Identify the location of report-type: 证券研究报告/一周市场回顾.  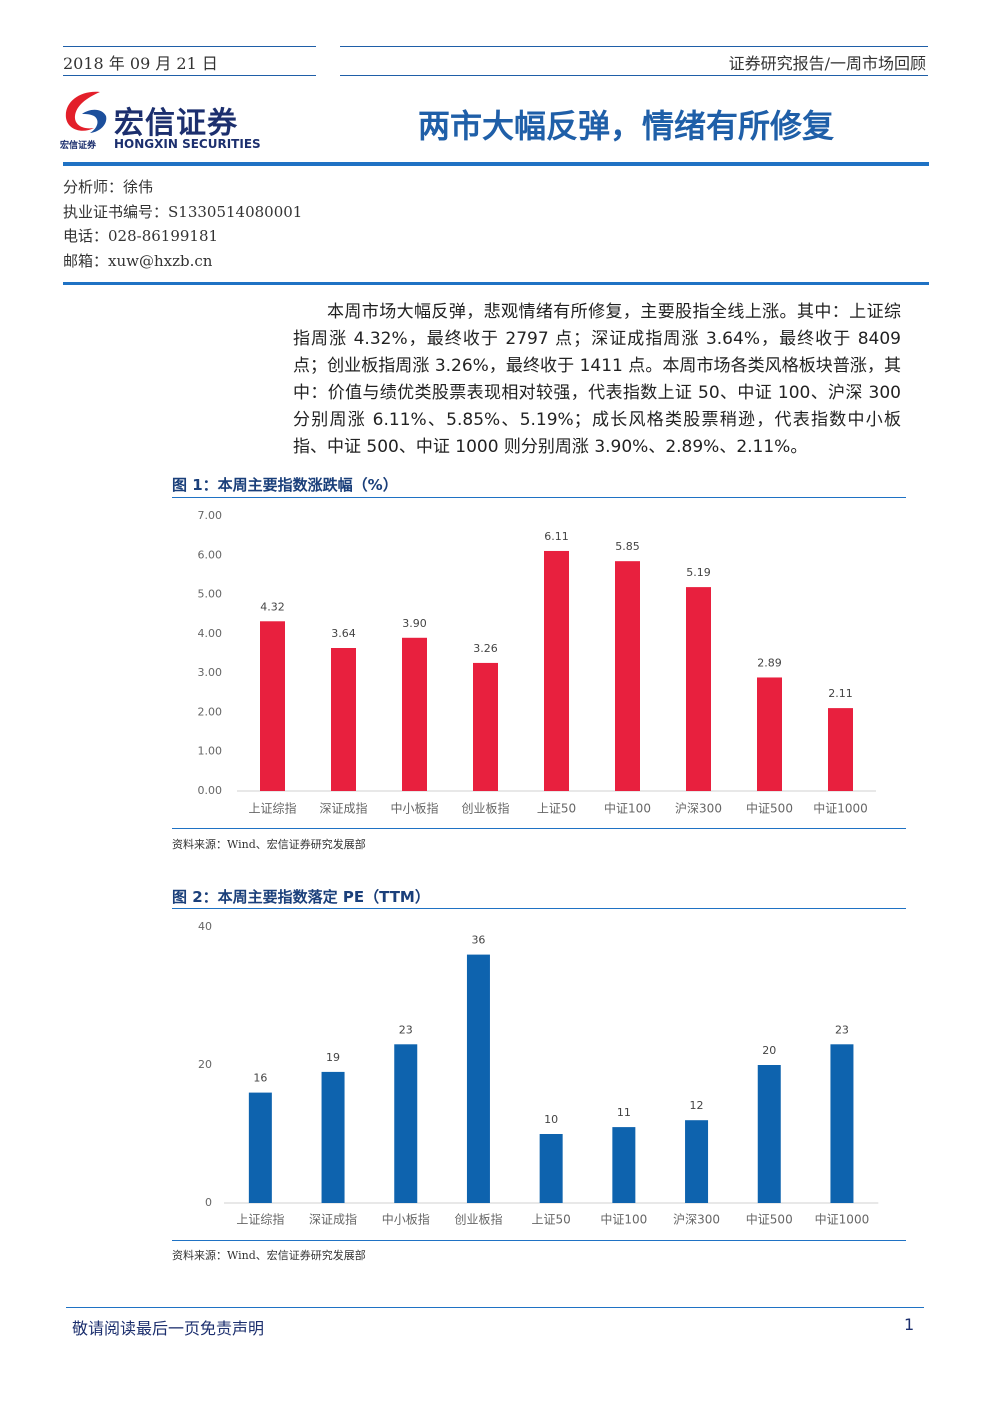
(827, 63).